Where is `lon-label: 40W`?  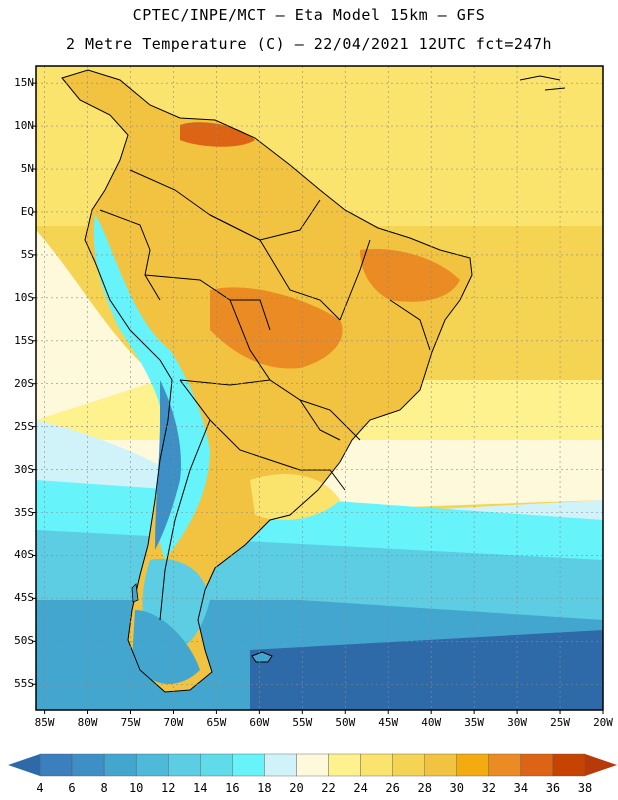
lon-label: 40W is located at coordinates (431, 722).